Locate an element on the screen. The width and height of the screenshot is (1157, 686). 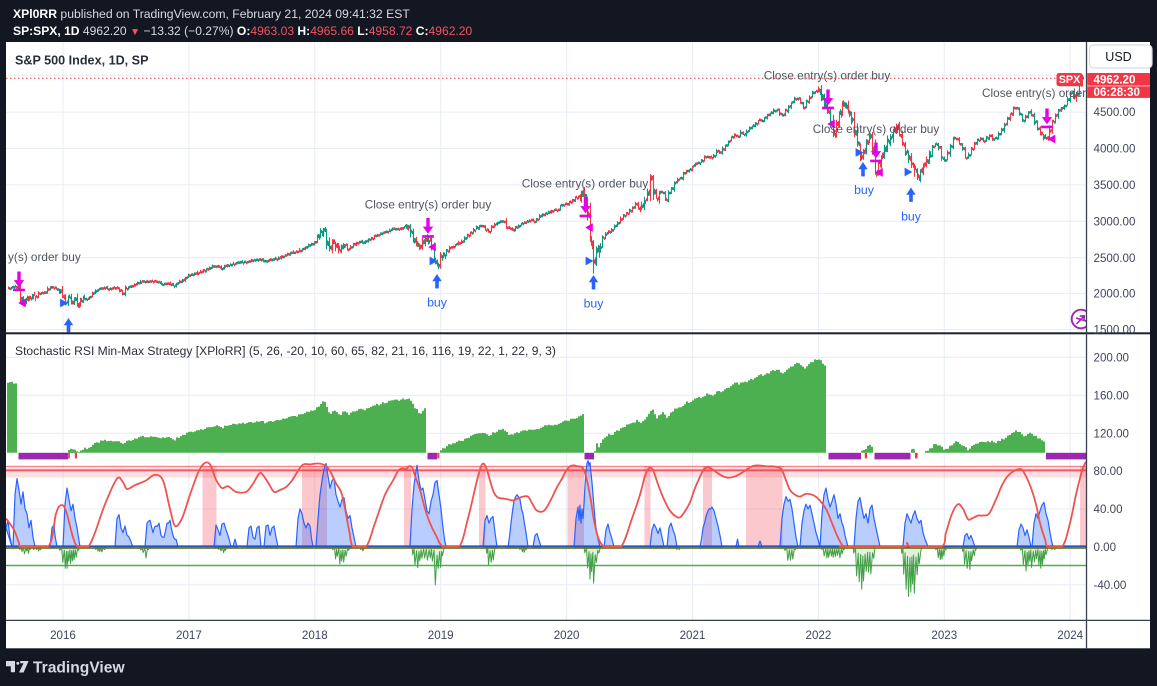
svg-text: 160.00 is located at coordinates (1111, 395).